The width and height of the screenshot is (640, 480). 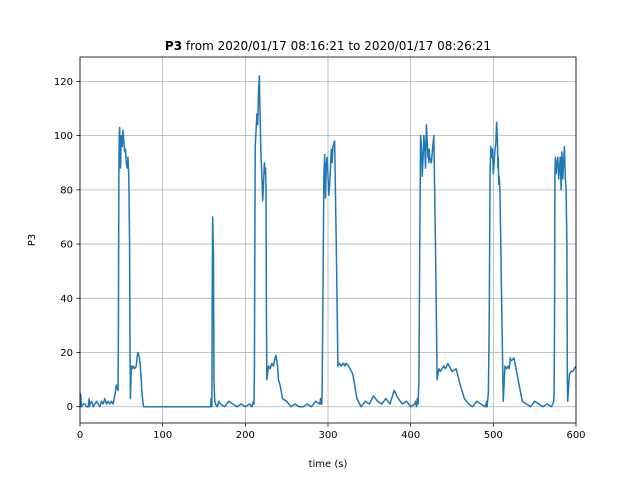 I want to click on y-tick-label: 60, so click(x=66, y=245).